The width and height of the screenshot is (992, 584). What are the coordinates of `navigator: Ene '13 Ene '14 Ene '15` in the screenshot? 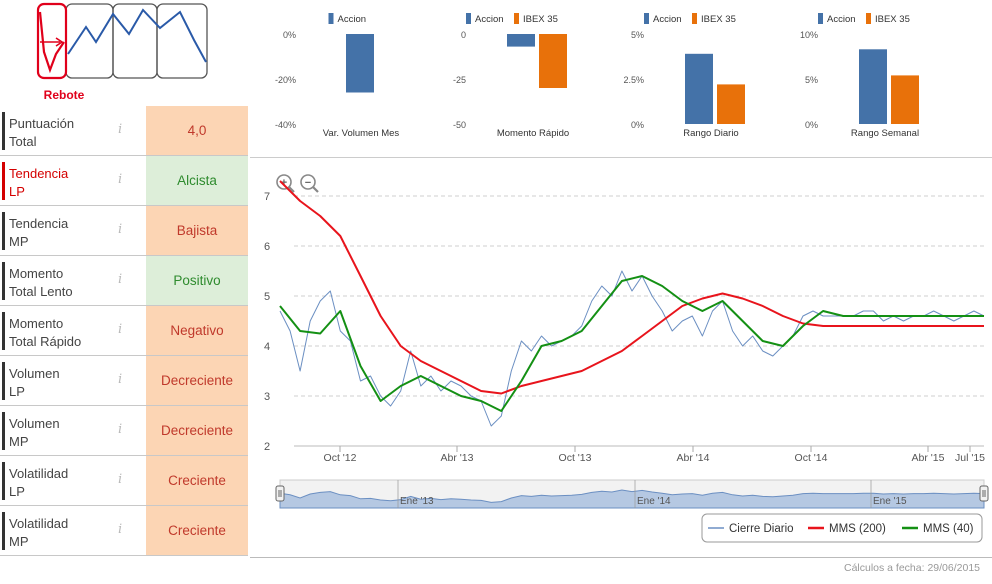 It's located at (632, 494).